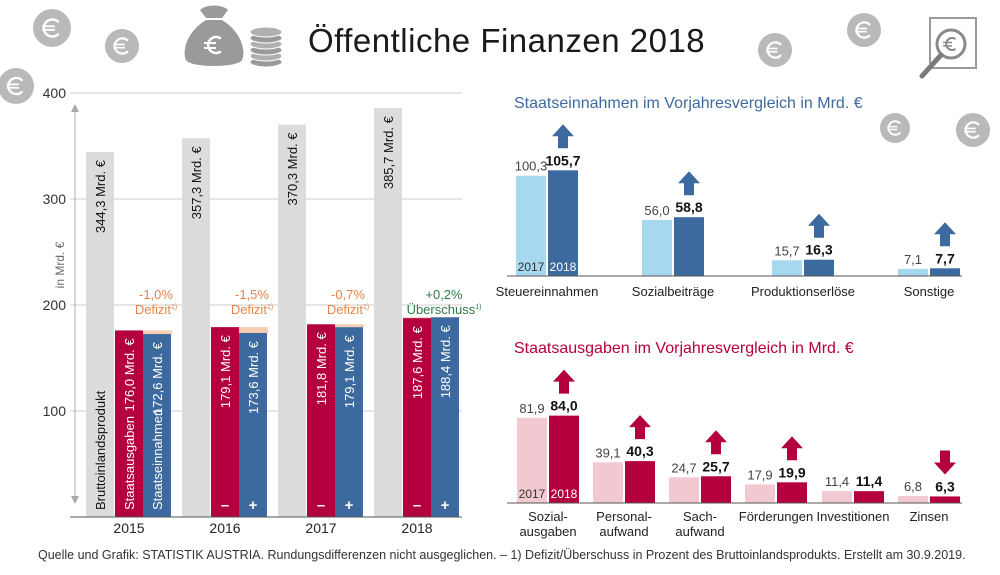  Describe the element at coordinates (929, 291) in the screenshot. I see `category-label: Sonstige` at that location.